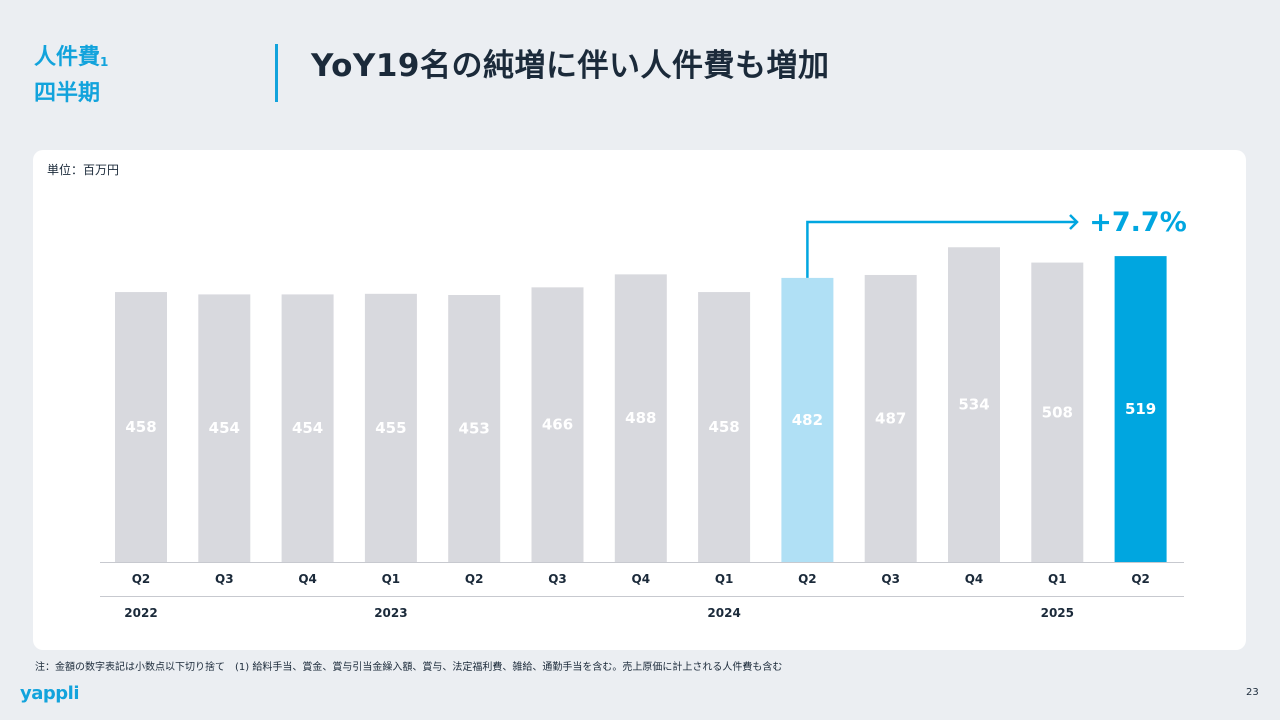 This screenshot has height=720, width=1280. I want to click on bar-value-label: 508, so click(1057, 412).